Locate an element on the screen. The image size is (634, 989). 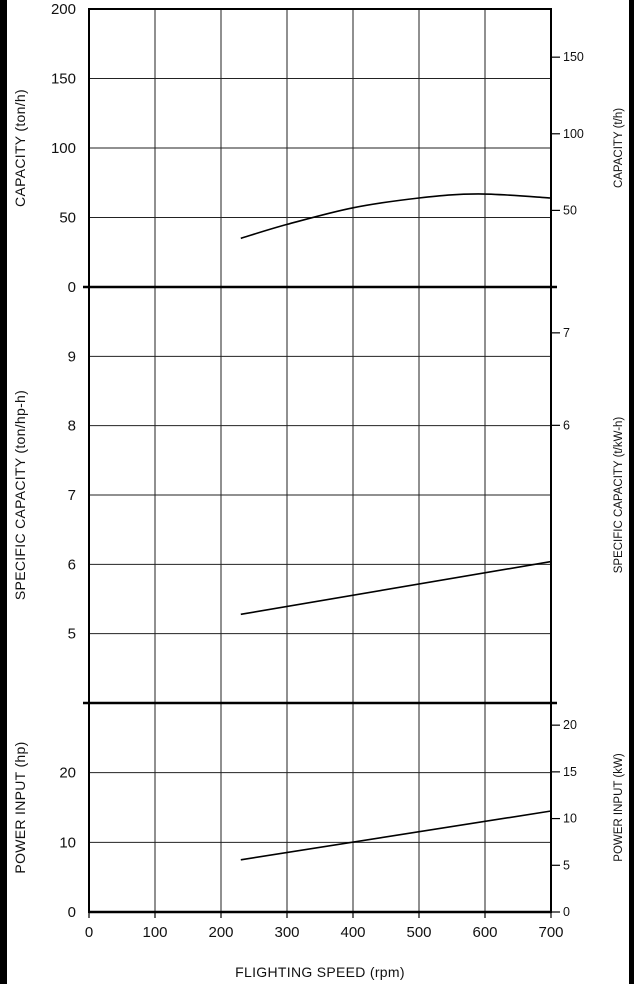
specific_capacity-left-axis-title: SPECIFIC CAPACITY (ton/hp-h) is located at coordinates (20, 495).